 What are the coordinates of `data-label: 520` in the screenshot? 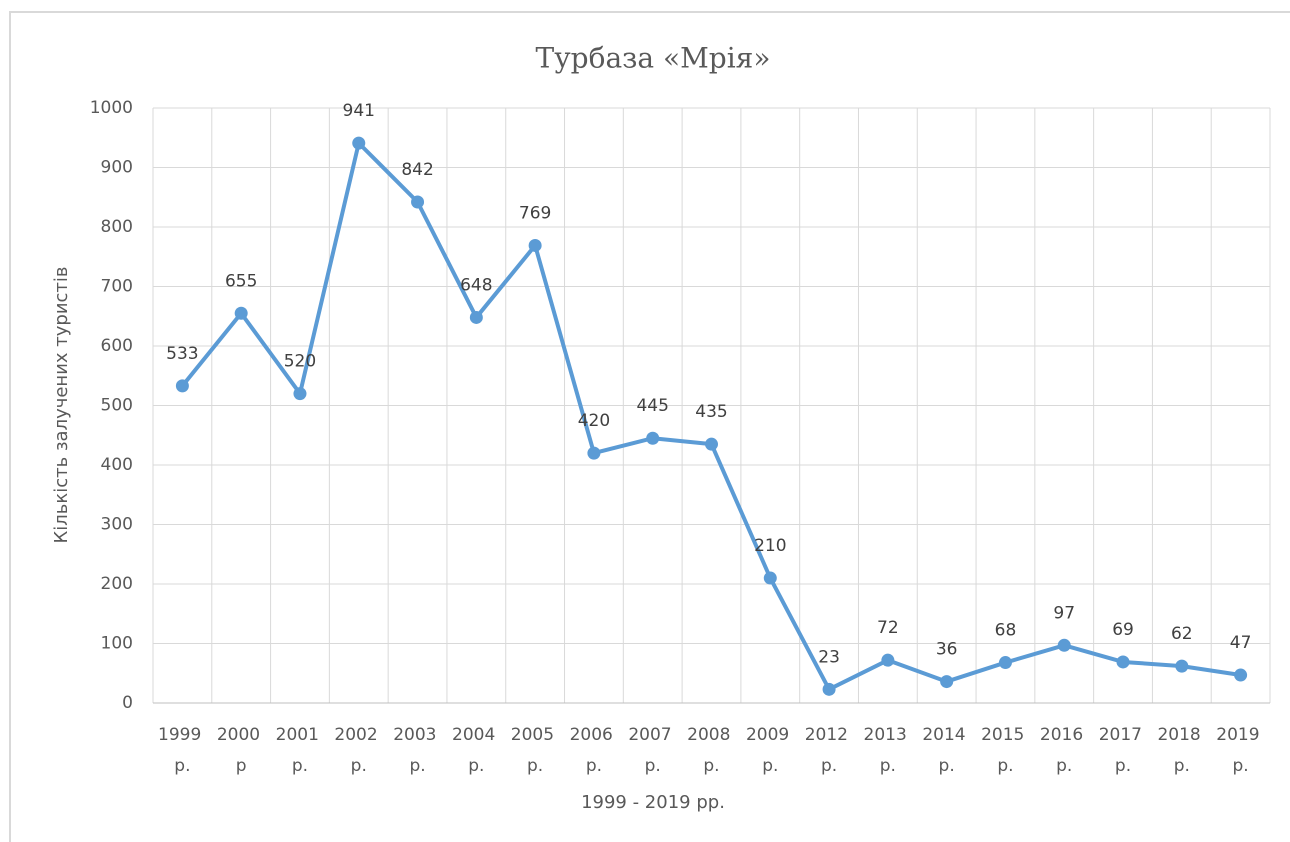 It's located at (300, 362).